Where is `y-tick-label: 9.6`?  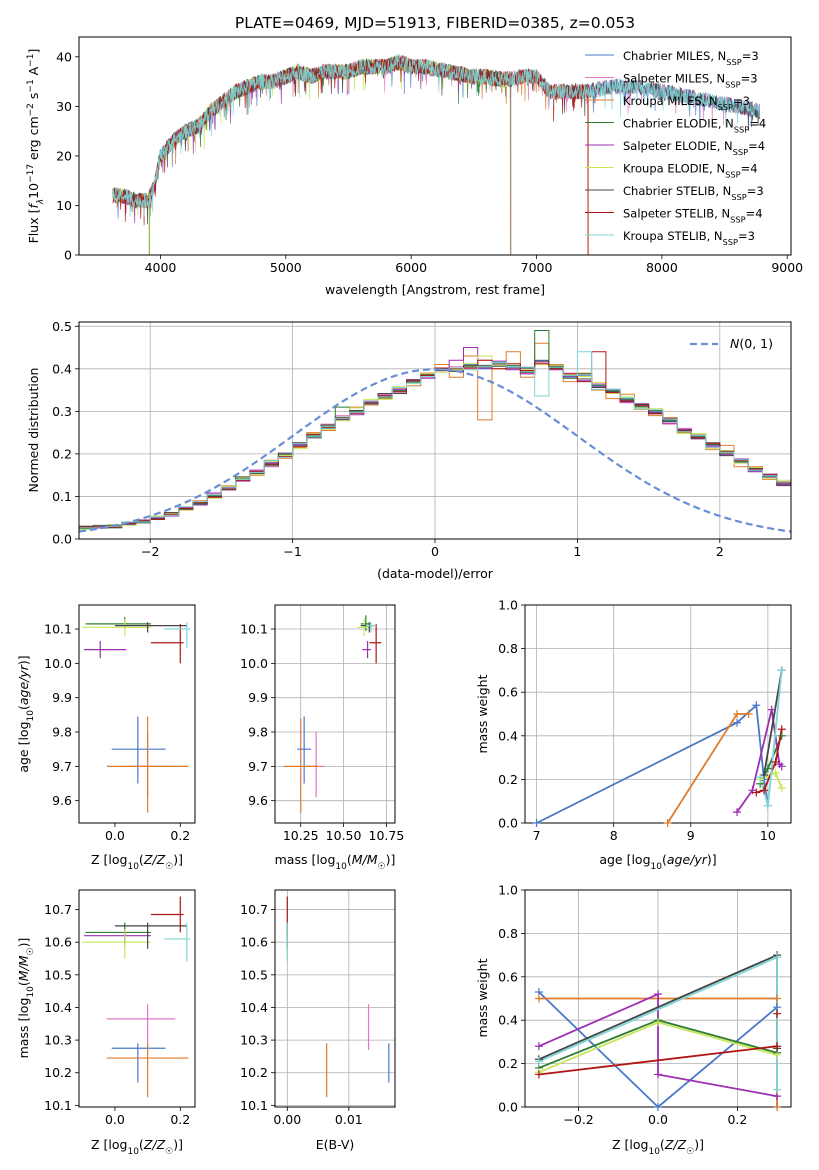 y-tick-label: 9.6 is located at coordinates (62, 800).